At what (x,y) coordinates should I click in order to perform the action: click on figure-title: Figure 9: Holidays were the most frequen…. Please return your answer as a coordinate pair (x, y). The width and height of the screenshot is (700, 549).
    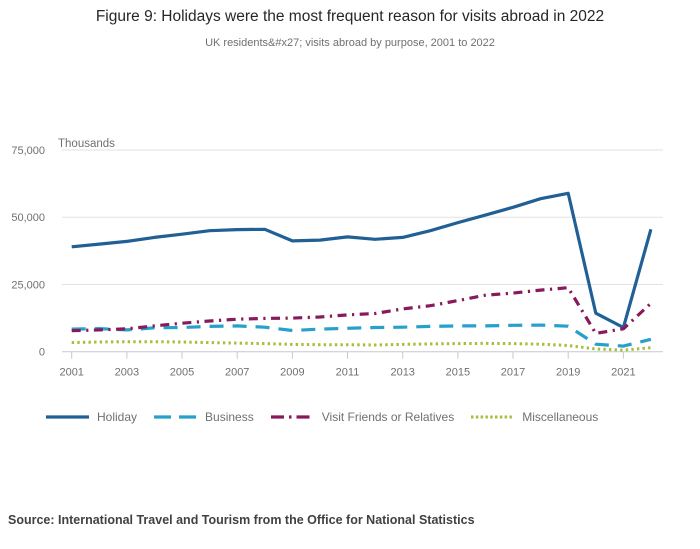
    Looking at the image, I should click on (350, 16).